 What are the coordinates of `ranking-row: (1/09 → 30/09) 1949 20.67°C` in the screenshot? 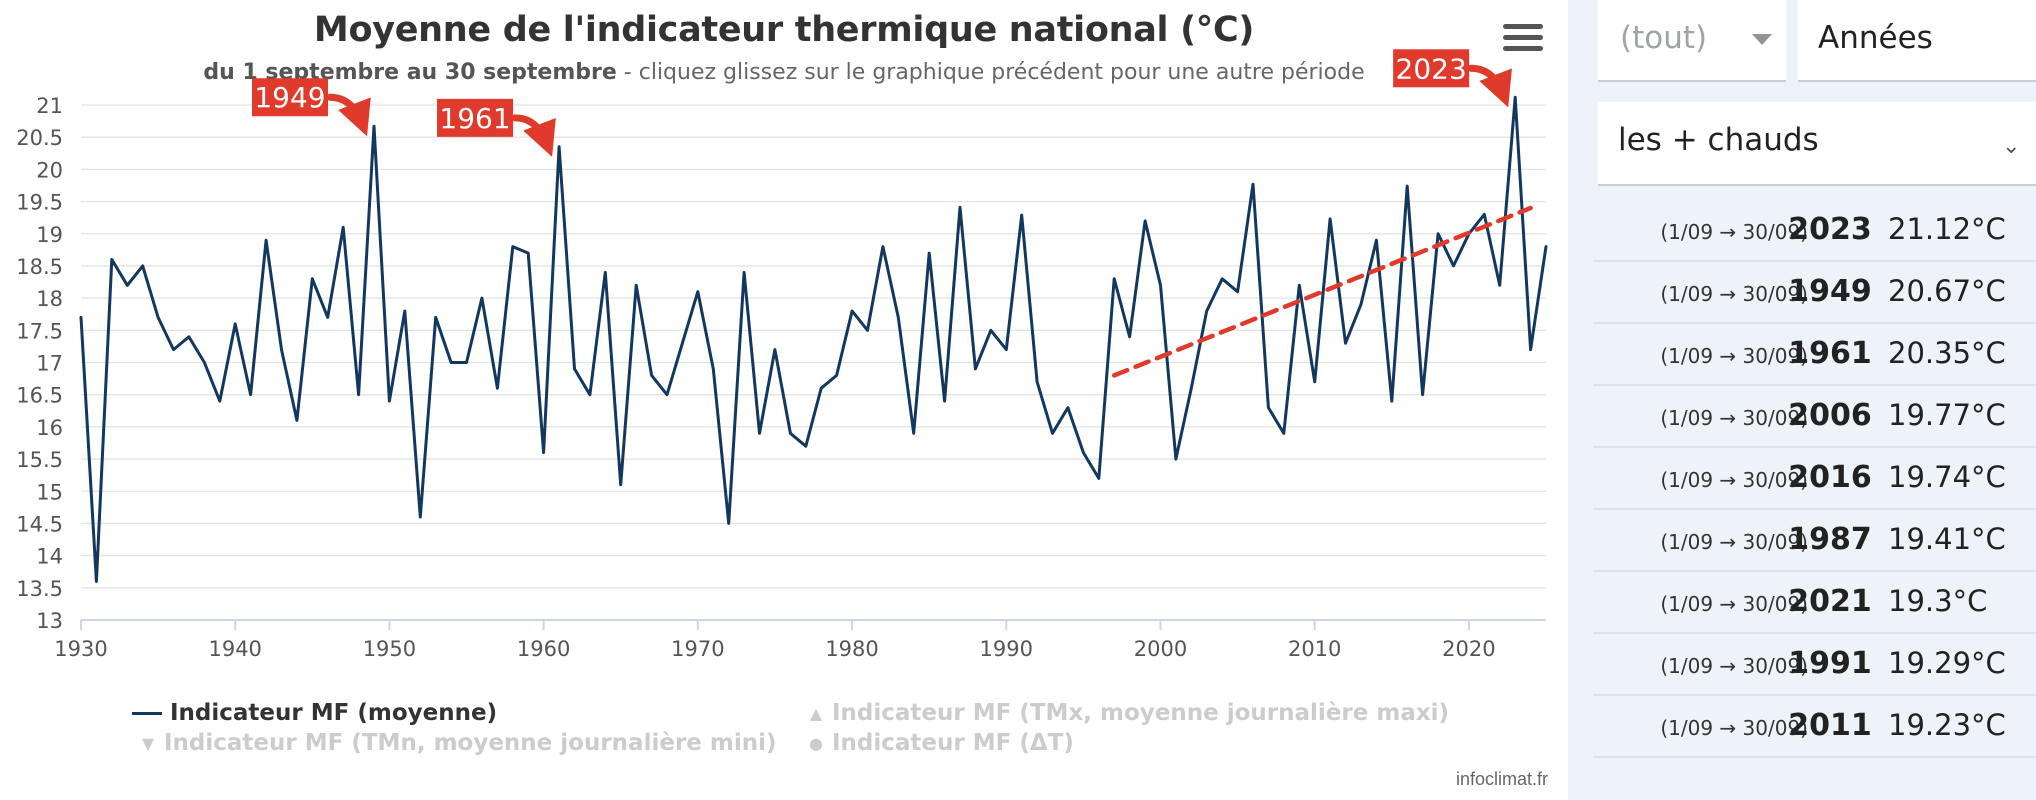 It's located at (1814, 293).